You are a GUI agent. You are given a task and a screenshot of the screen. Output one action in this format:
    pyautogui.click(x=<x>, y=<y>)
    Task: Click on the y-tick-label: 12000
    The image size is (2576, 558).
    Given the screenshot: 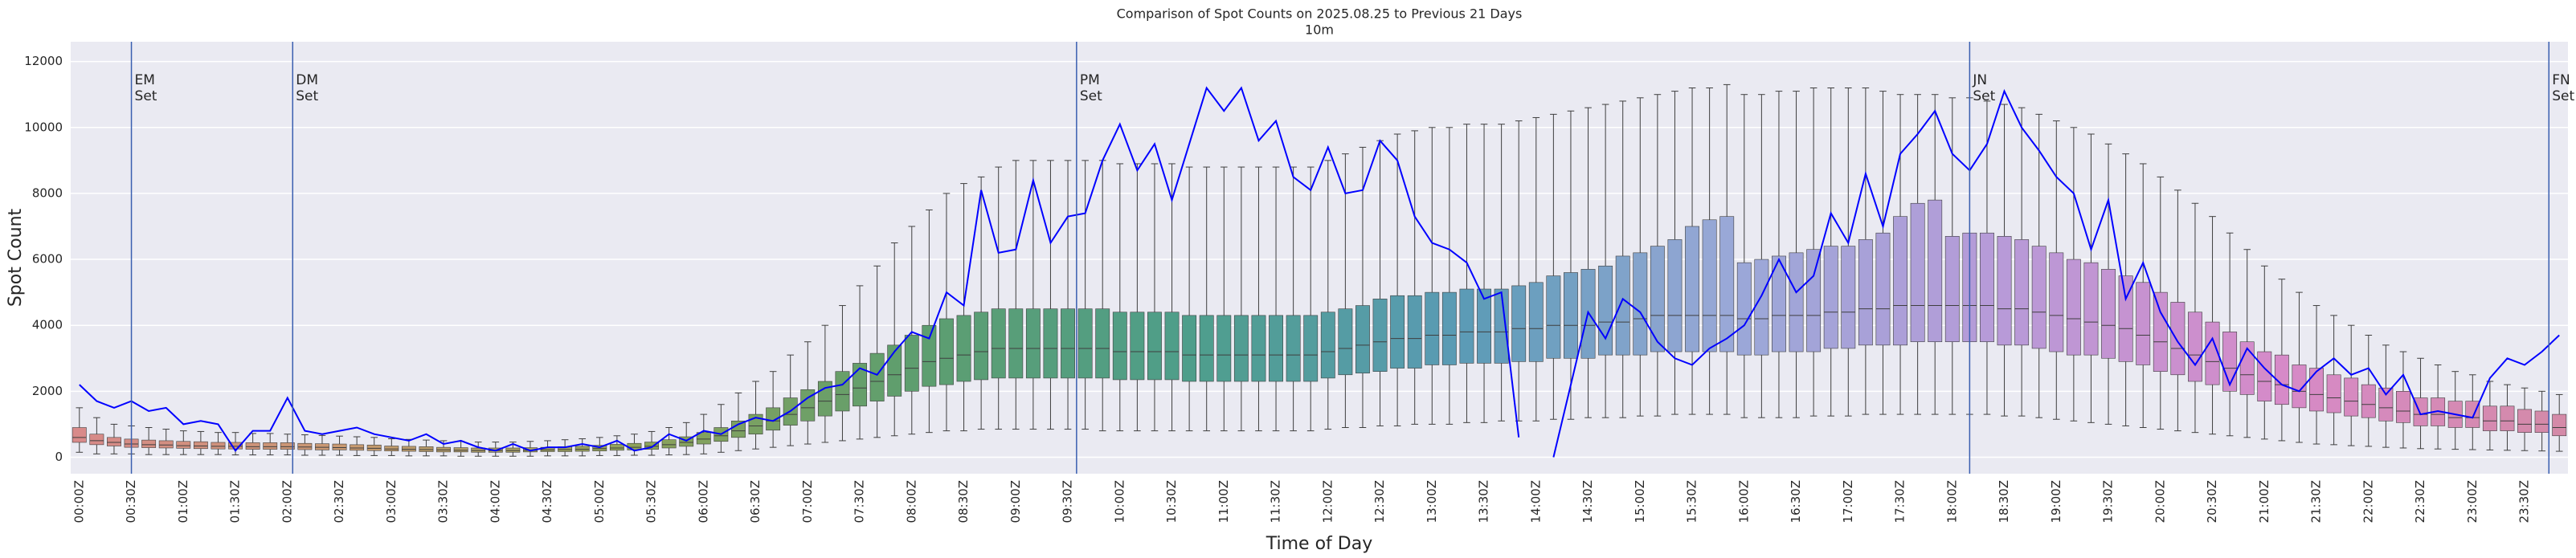 What is the action you would take?
    pyautogui.click(x=43, y=61)
    